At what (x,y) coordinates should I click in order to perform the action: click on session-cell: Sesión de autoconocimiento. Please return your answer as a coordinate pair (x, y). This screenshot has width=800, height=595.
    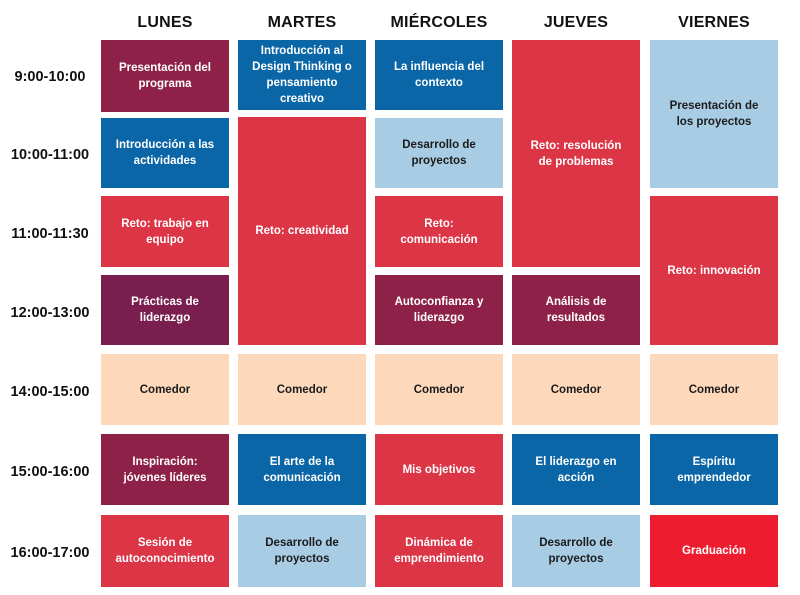
    Looking at the image, I should click on (165, 551).